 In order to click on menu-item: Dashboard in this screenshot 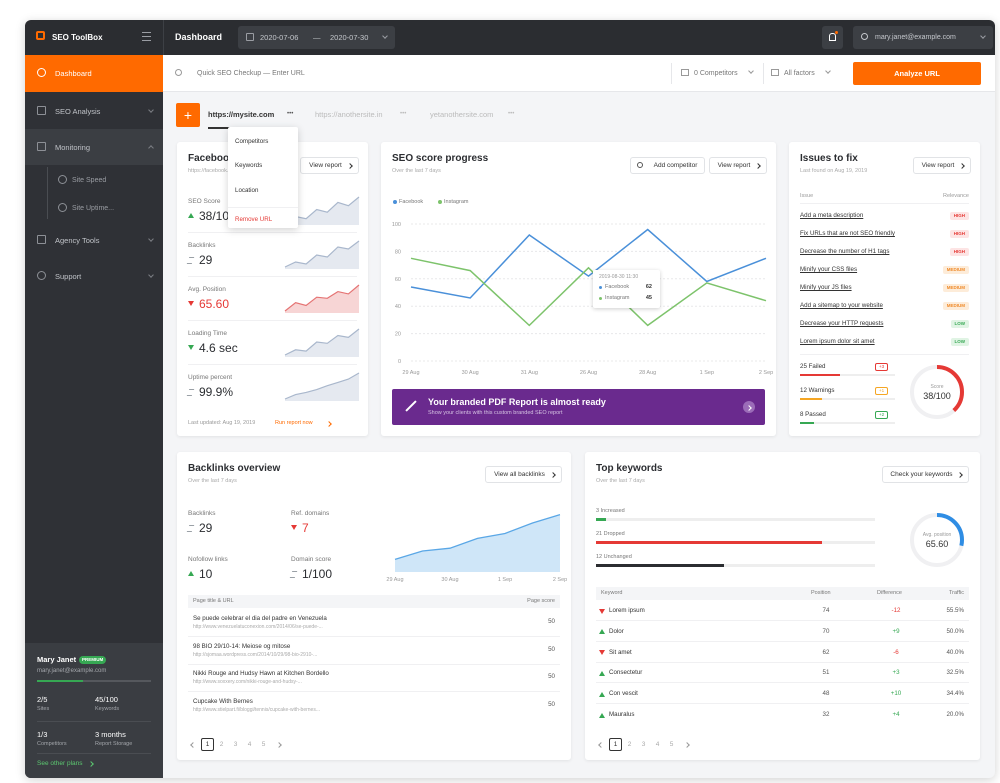, I will do `click(73, 73)`.